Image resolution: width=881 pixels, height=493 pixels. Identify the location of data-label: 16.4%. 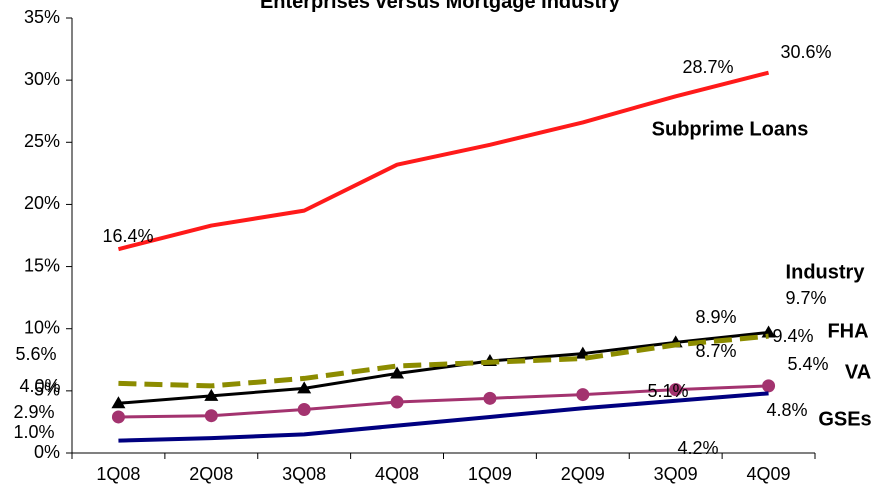
(127, 236).